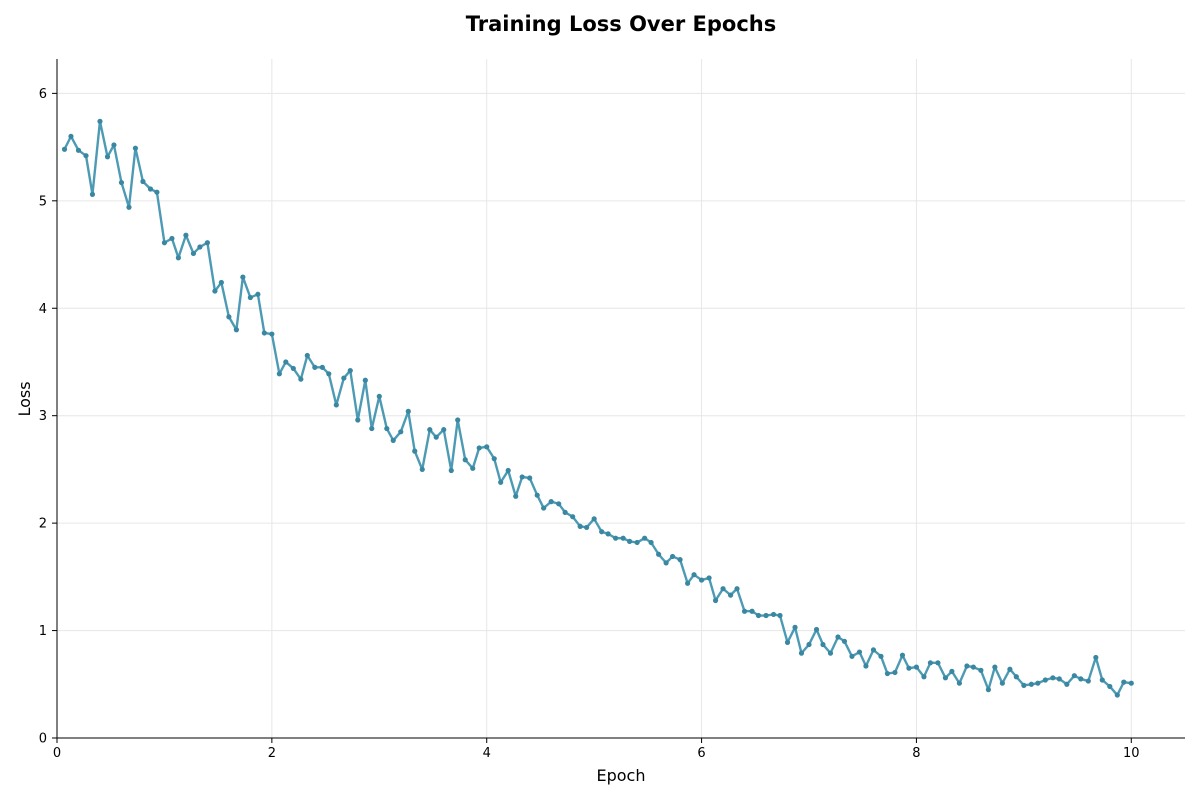 The height and width of the screenshot is (800, 1200). What do you see at coordinates (621, 24) in the screenshot?
I see `chart-title: Training Loss Over Epochs` at bounding box center [621, 24].